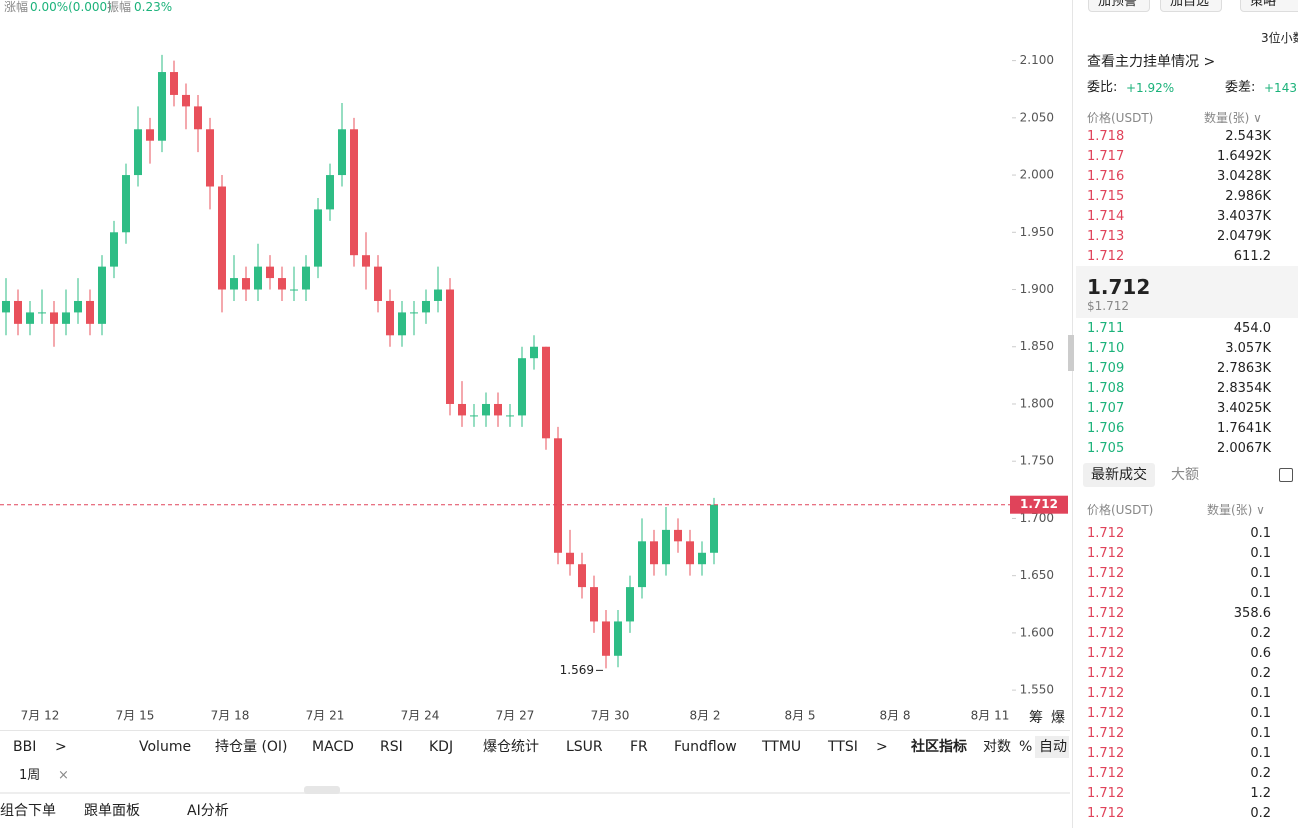 This screenshot has height=828, width=1298. Describe the element at coordinates (1243, 176) in the screenshot. I see `ask-qty: 3.0428K` at that location.